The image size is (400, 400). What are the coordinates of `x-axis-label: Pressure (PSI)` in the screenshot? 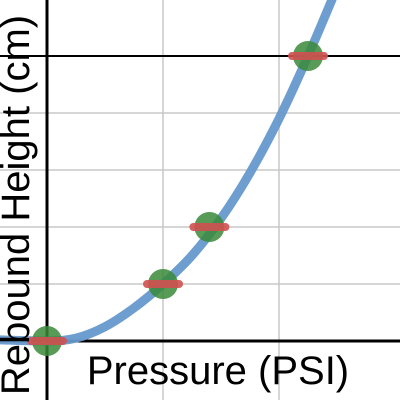 It's located at (218, 371).